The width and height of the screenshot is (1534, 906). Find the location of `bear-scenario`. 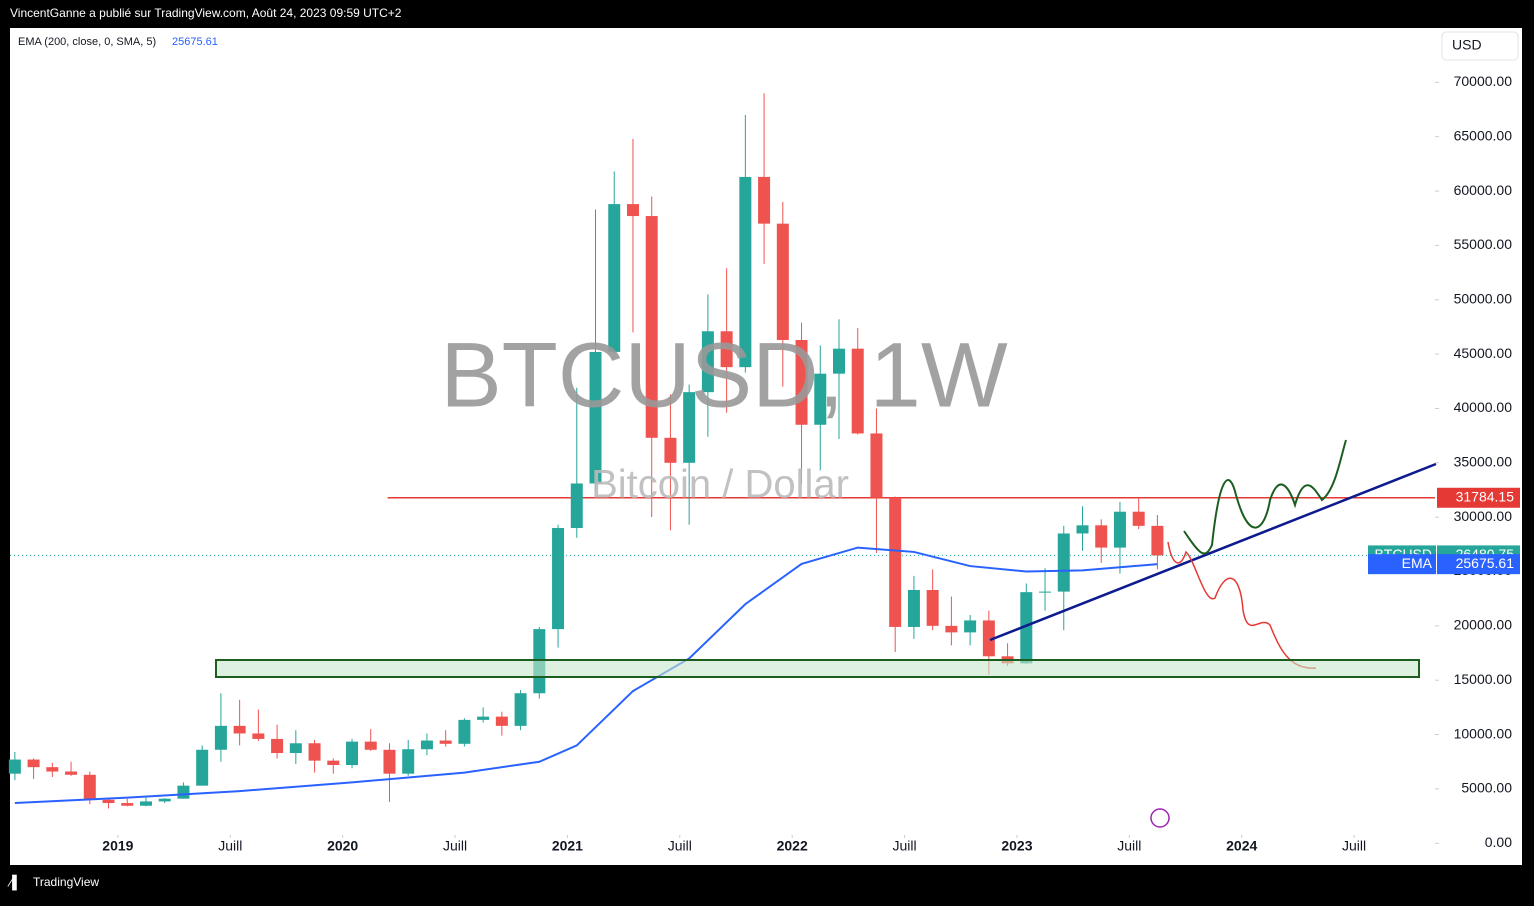

bear-scenario is located at coordinates (1242, 605).